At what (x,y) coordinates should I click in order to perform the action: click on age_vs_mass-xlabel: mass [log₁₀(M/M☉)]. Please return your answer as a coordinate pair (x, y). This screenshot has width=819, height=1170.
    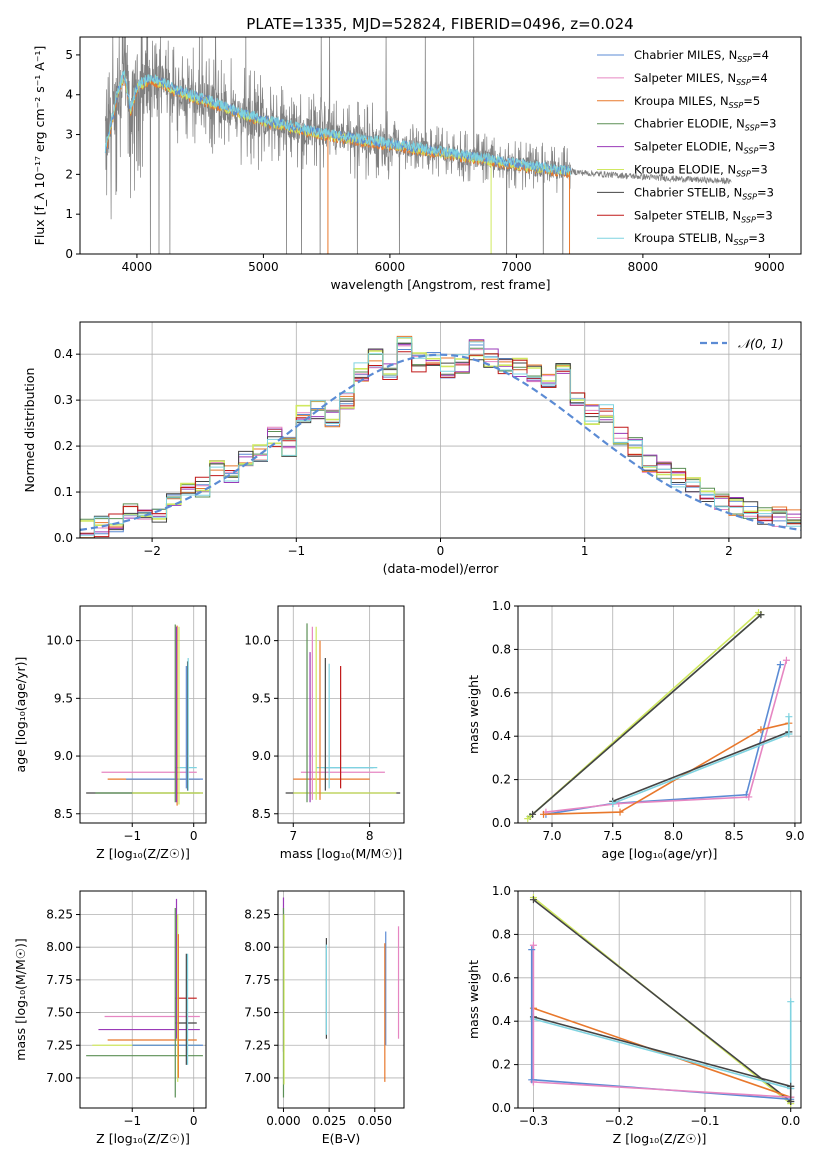
    Looking at the image, I should click on (341, 853).